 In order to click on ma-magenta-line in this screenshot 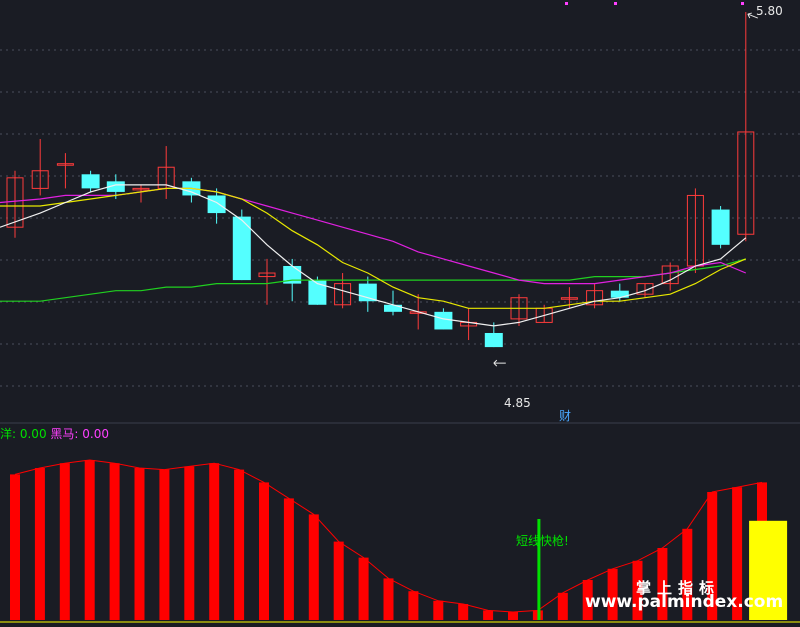, I will do `click(373, 236)`.